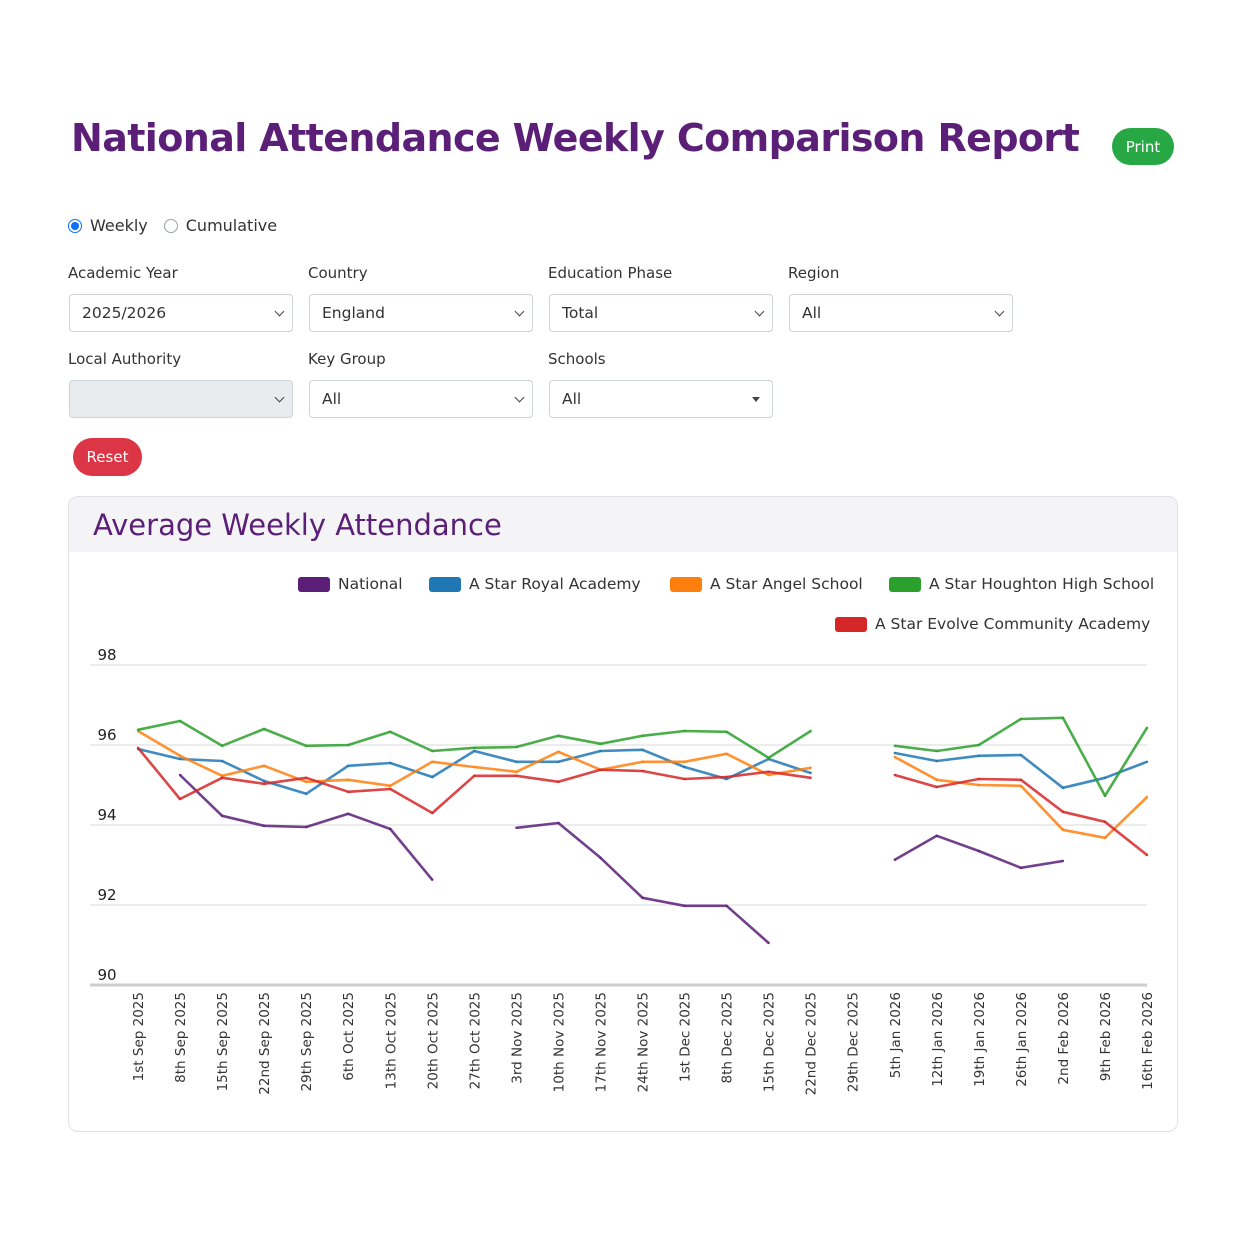  I want to click on x-tick-label: 6th Oct 2025, so click(349, 1036).